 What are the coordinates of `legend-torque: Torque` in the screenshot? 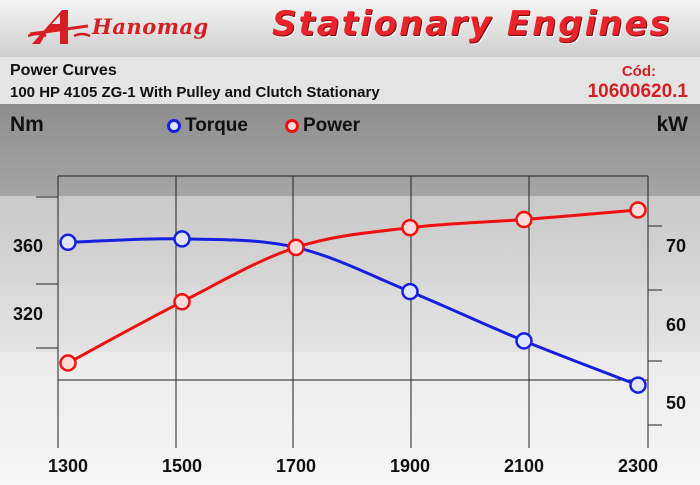 It's located at (207, 126).